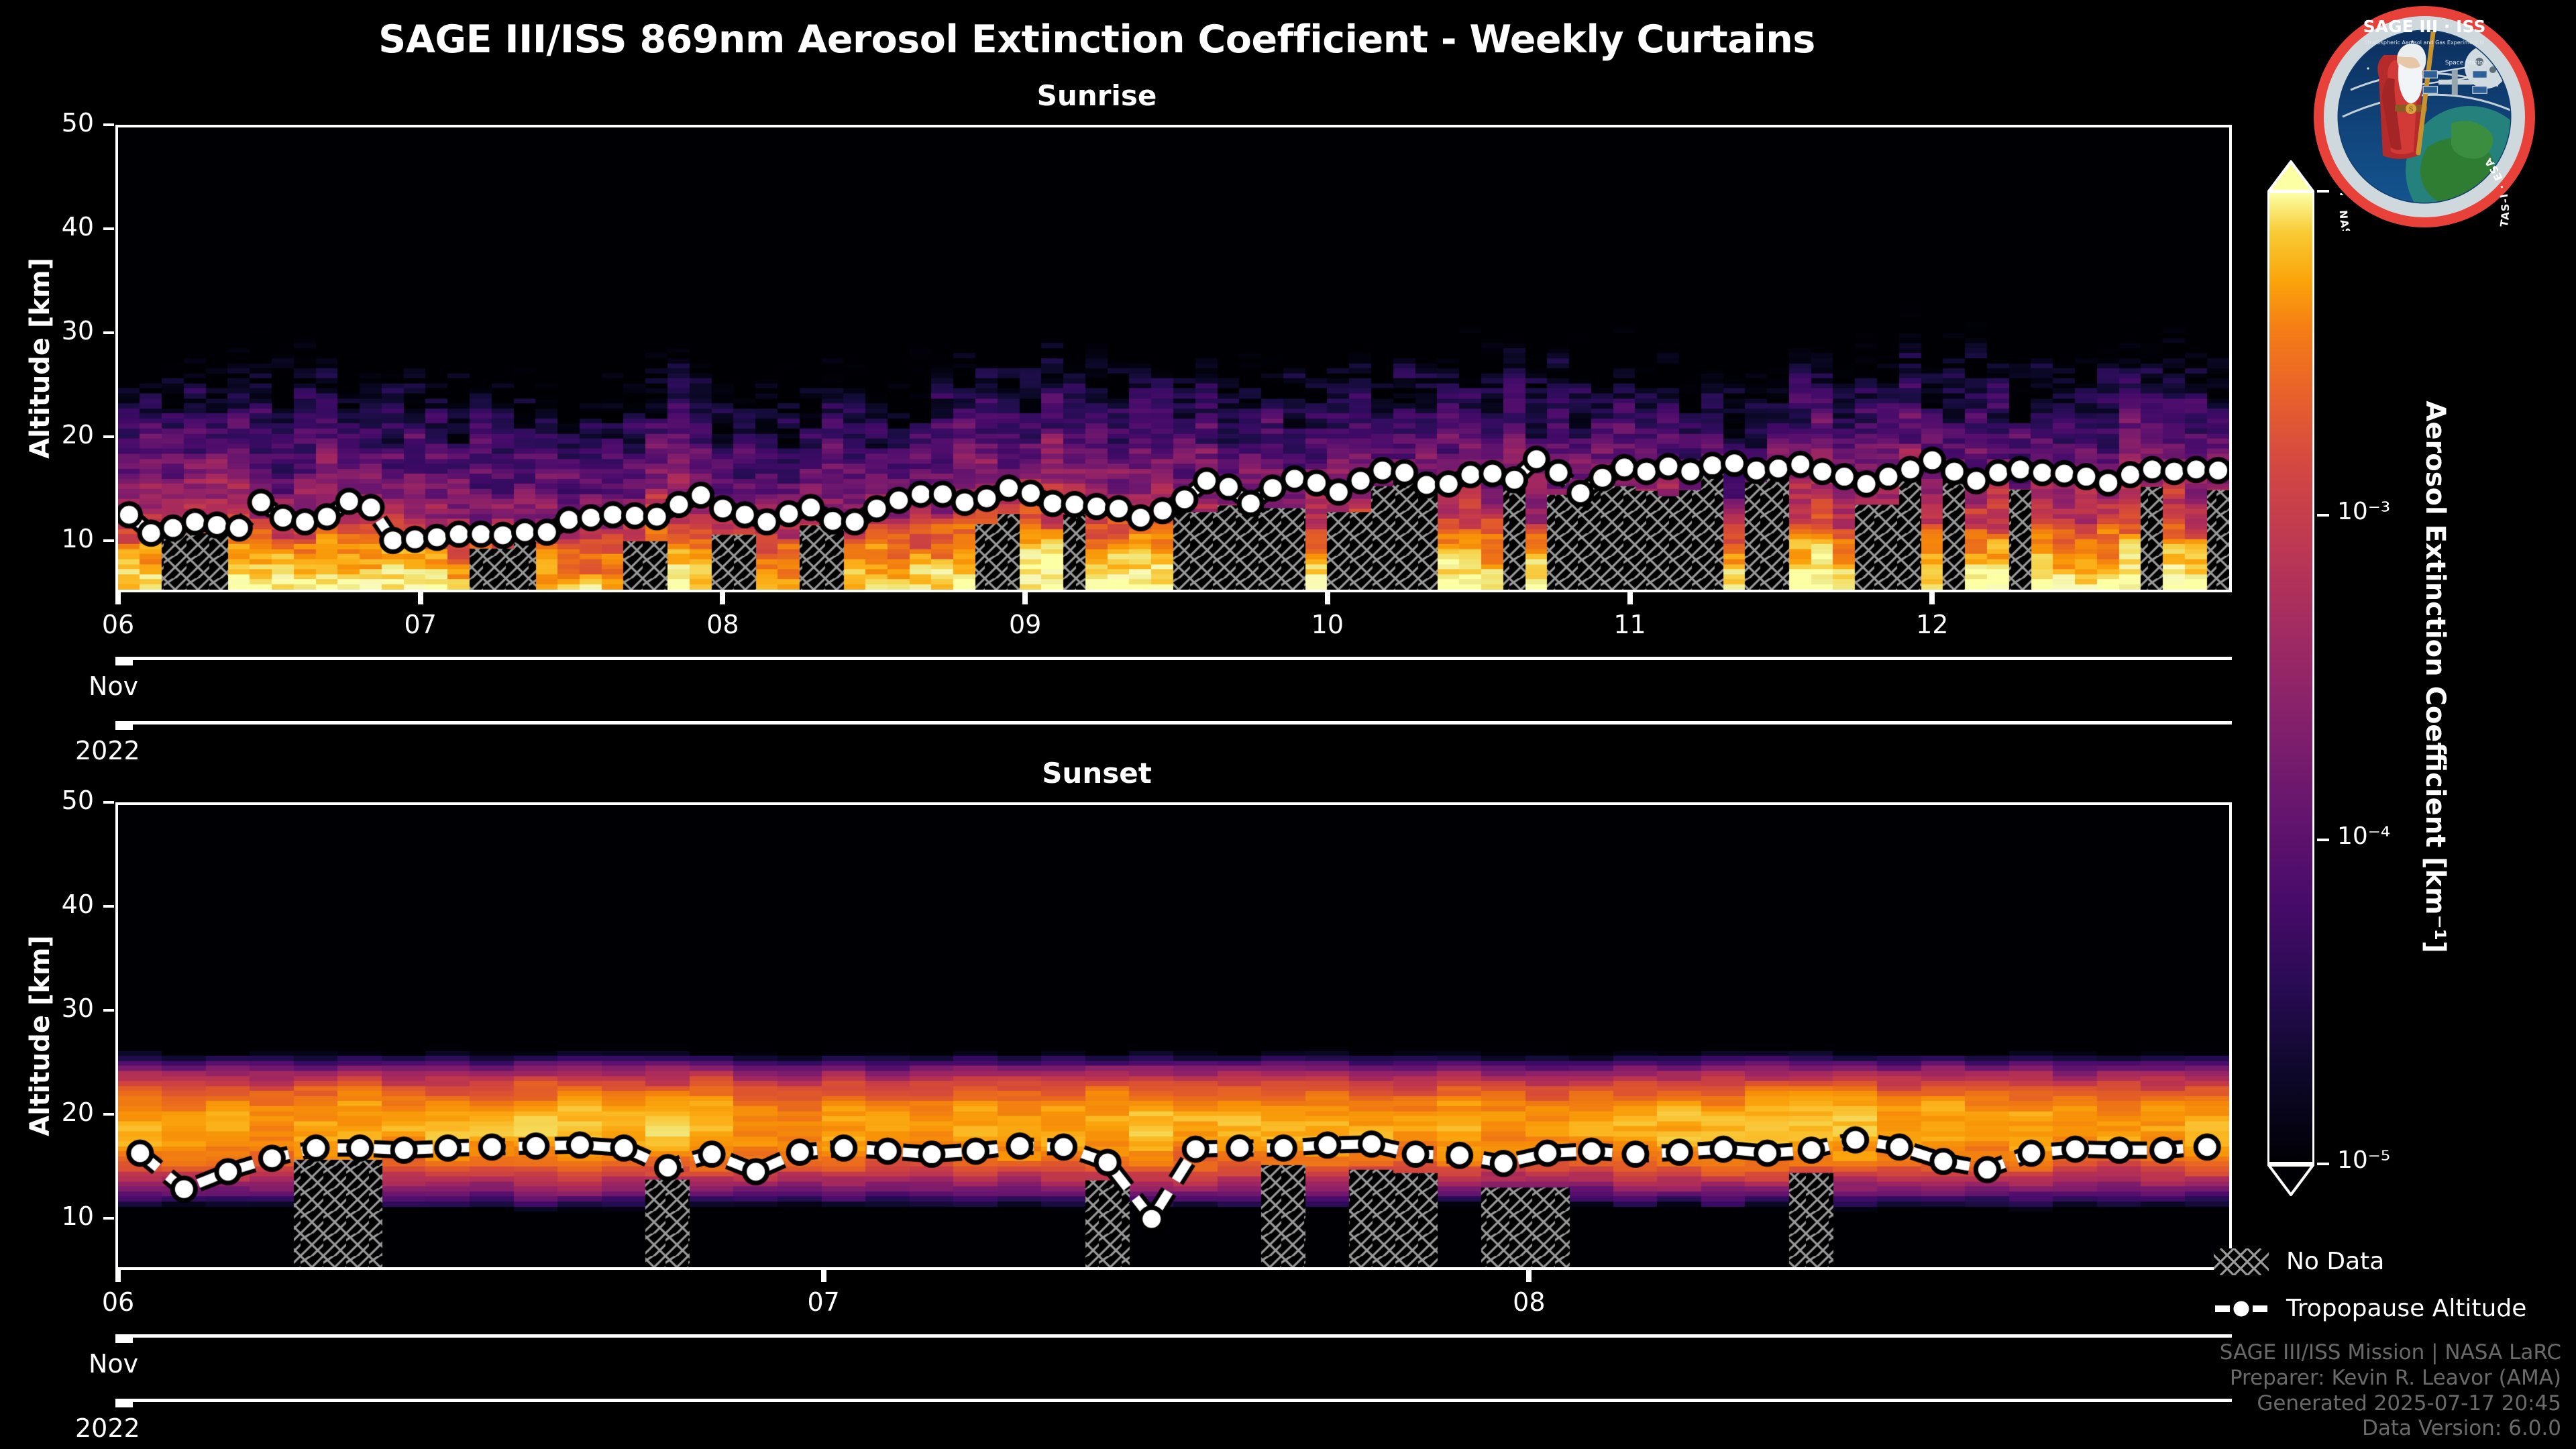  I want to click on sunrise-ytick-label: 30, so click(77, 330).